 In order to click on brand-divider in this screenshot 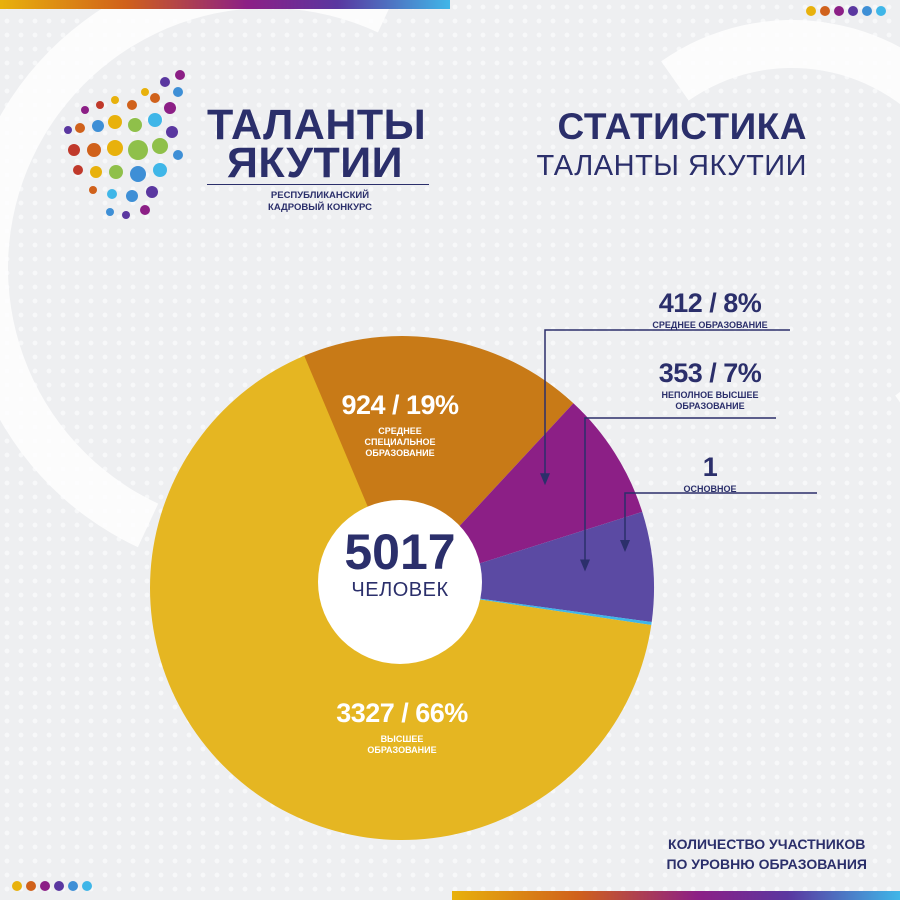, I will do `click(318, 184)`.